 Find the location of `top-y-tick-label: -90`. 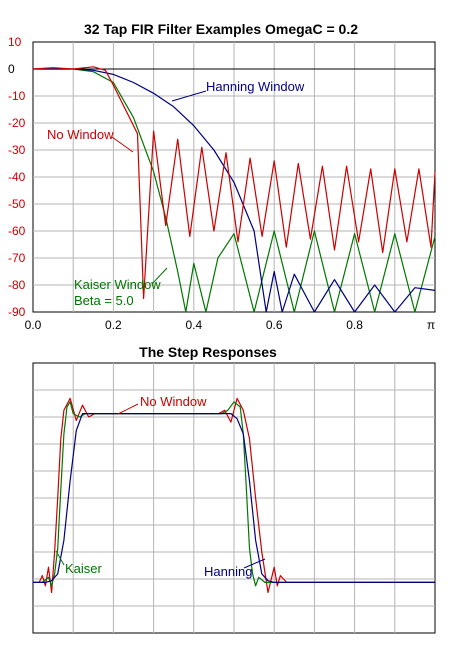

top-y-tick-label: -90 is located at coordinates (17, 312).